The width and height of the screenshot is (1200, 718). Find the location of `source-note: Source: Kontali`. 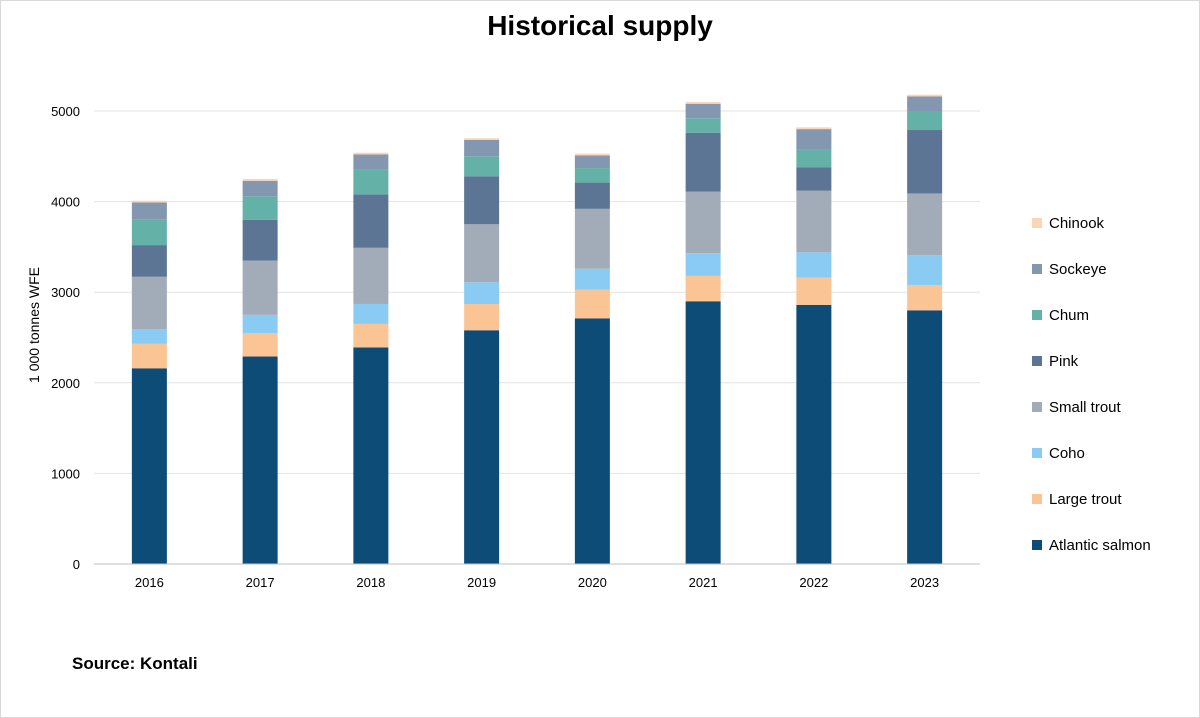

source-note: Source: Kontali is located at coordinates (135, 663).